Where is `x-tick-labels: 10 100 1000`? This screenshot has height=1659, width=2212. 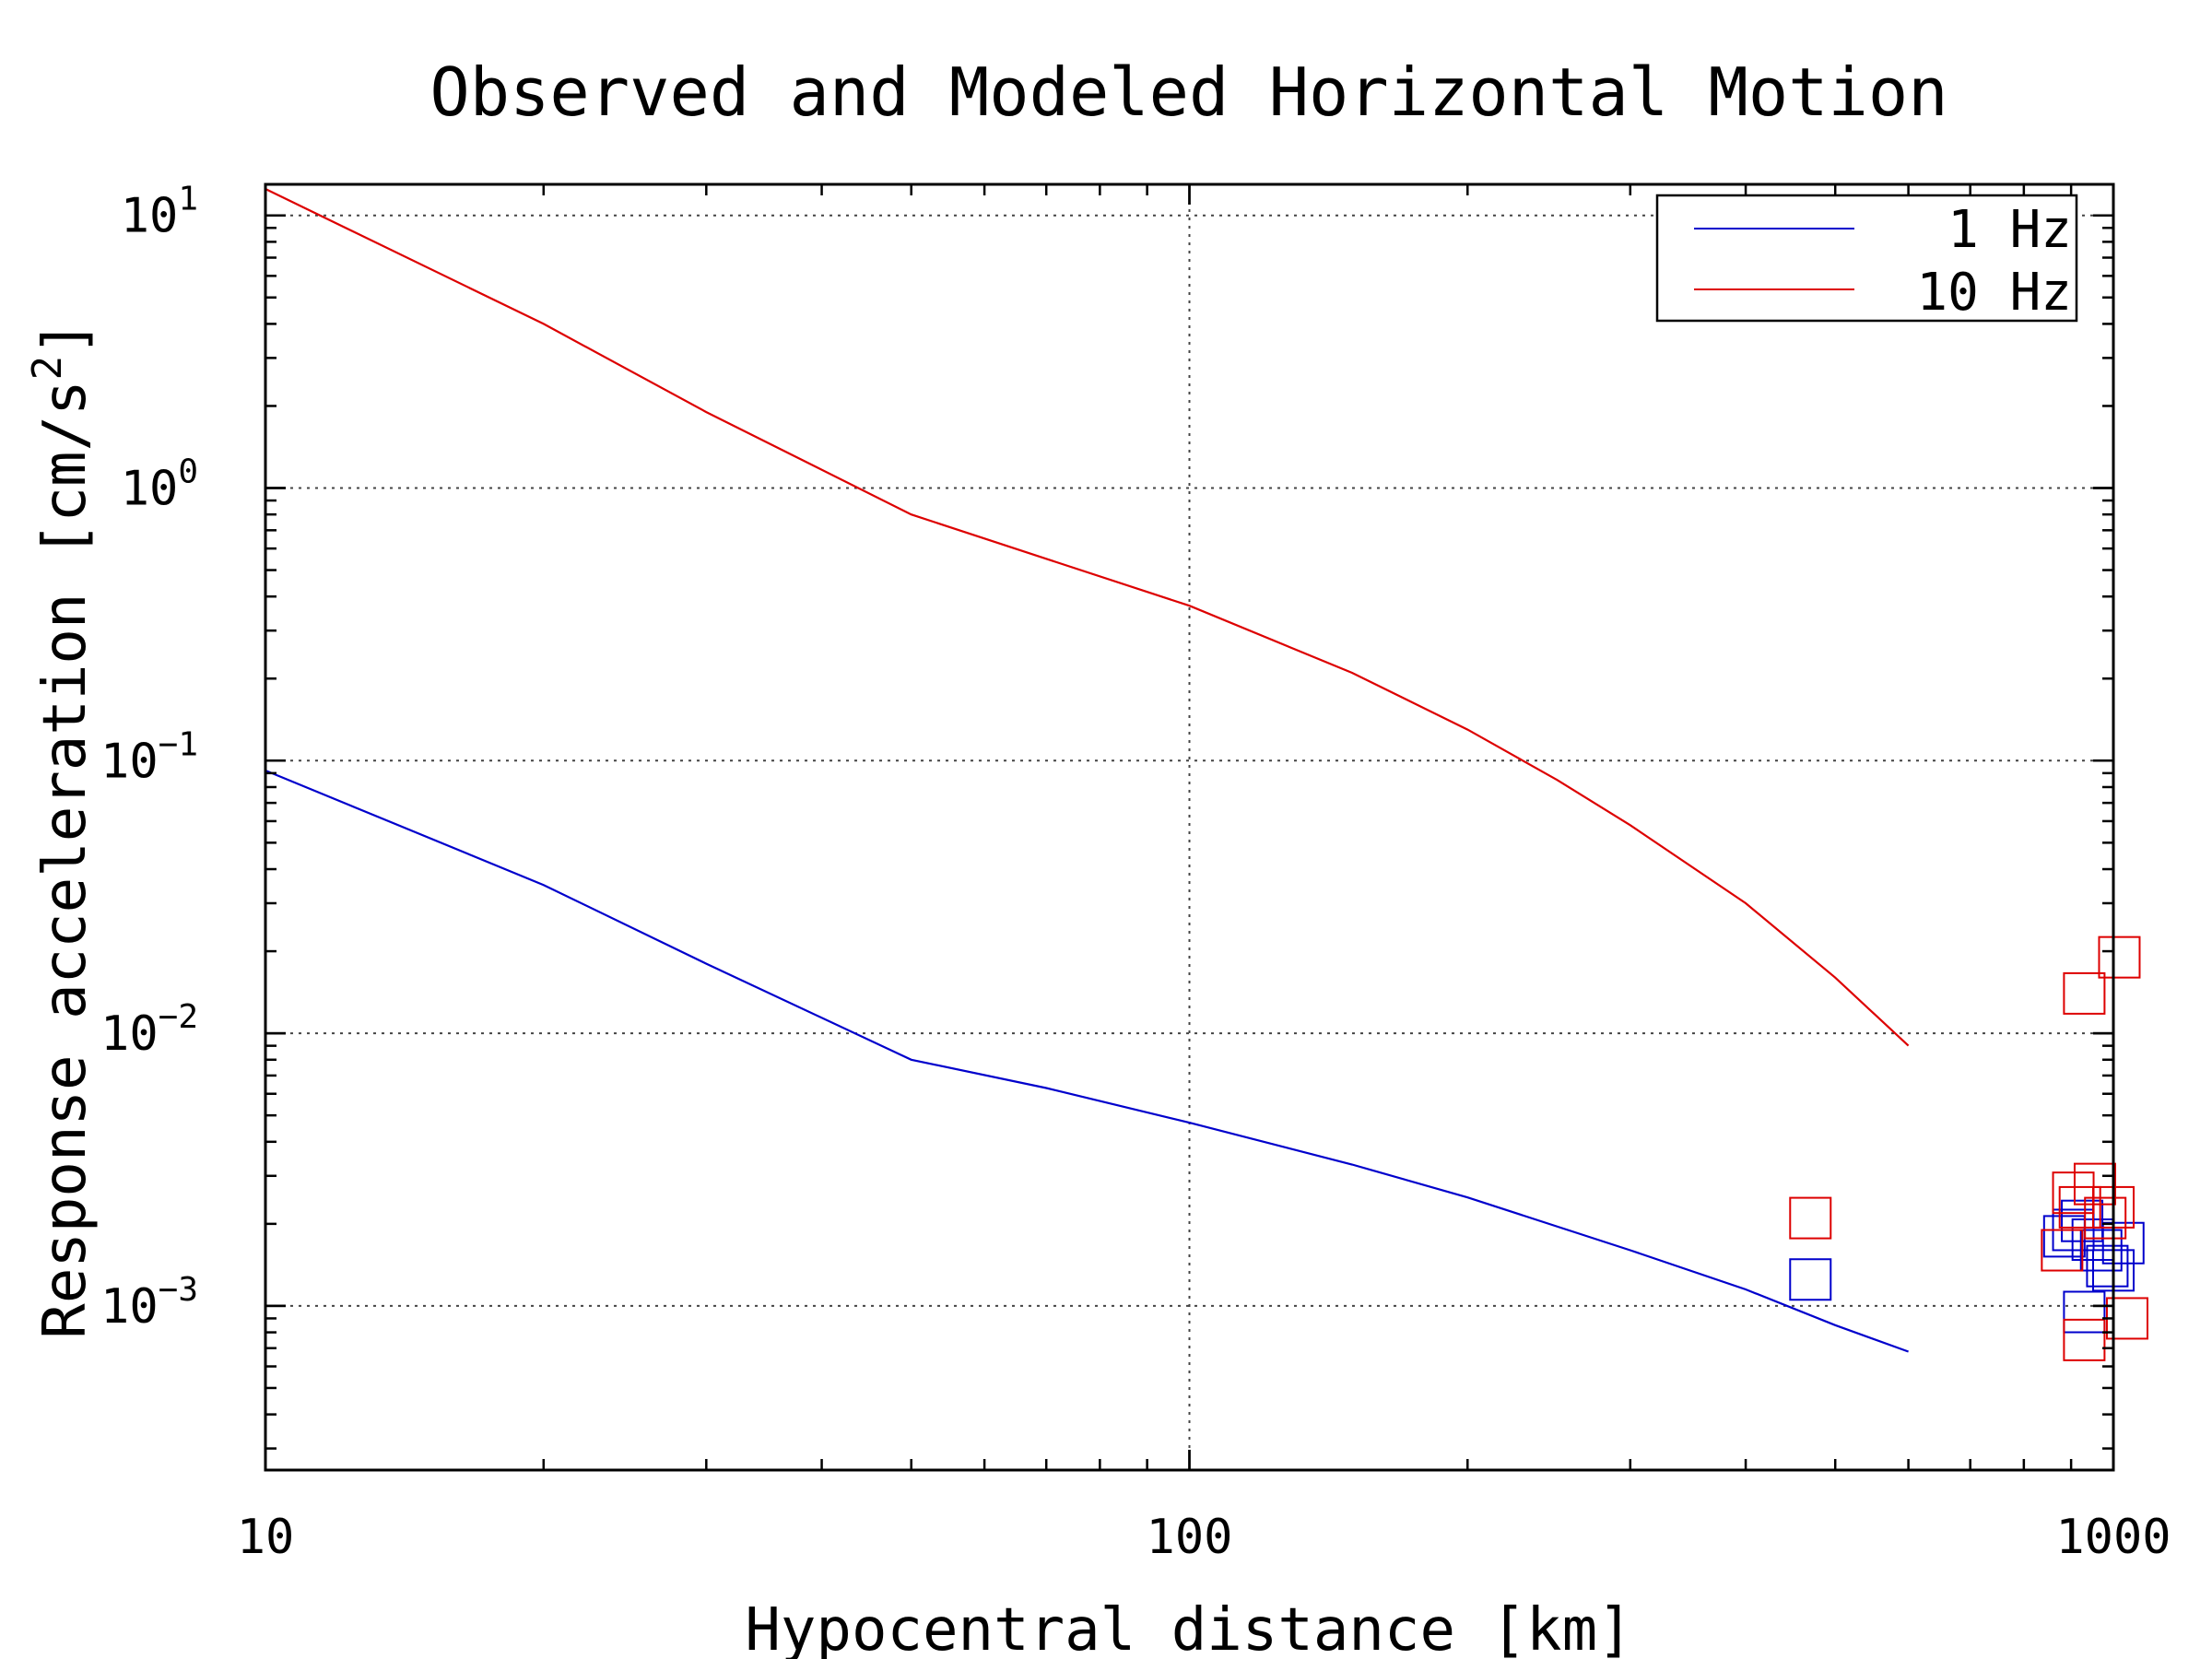 x-tick-labels: 10 100 1000 is located at coordinates (1204, 1537).